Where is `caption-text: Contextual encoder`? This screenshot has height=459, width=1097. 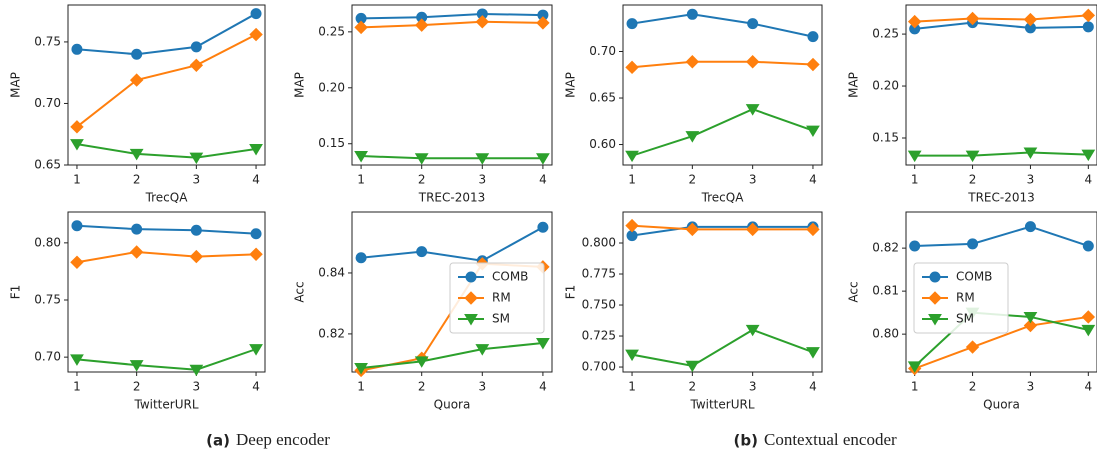 caption-text: Contextual encoder is located at coordinates (830, 439).